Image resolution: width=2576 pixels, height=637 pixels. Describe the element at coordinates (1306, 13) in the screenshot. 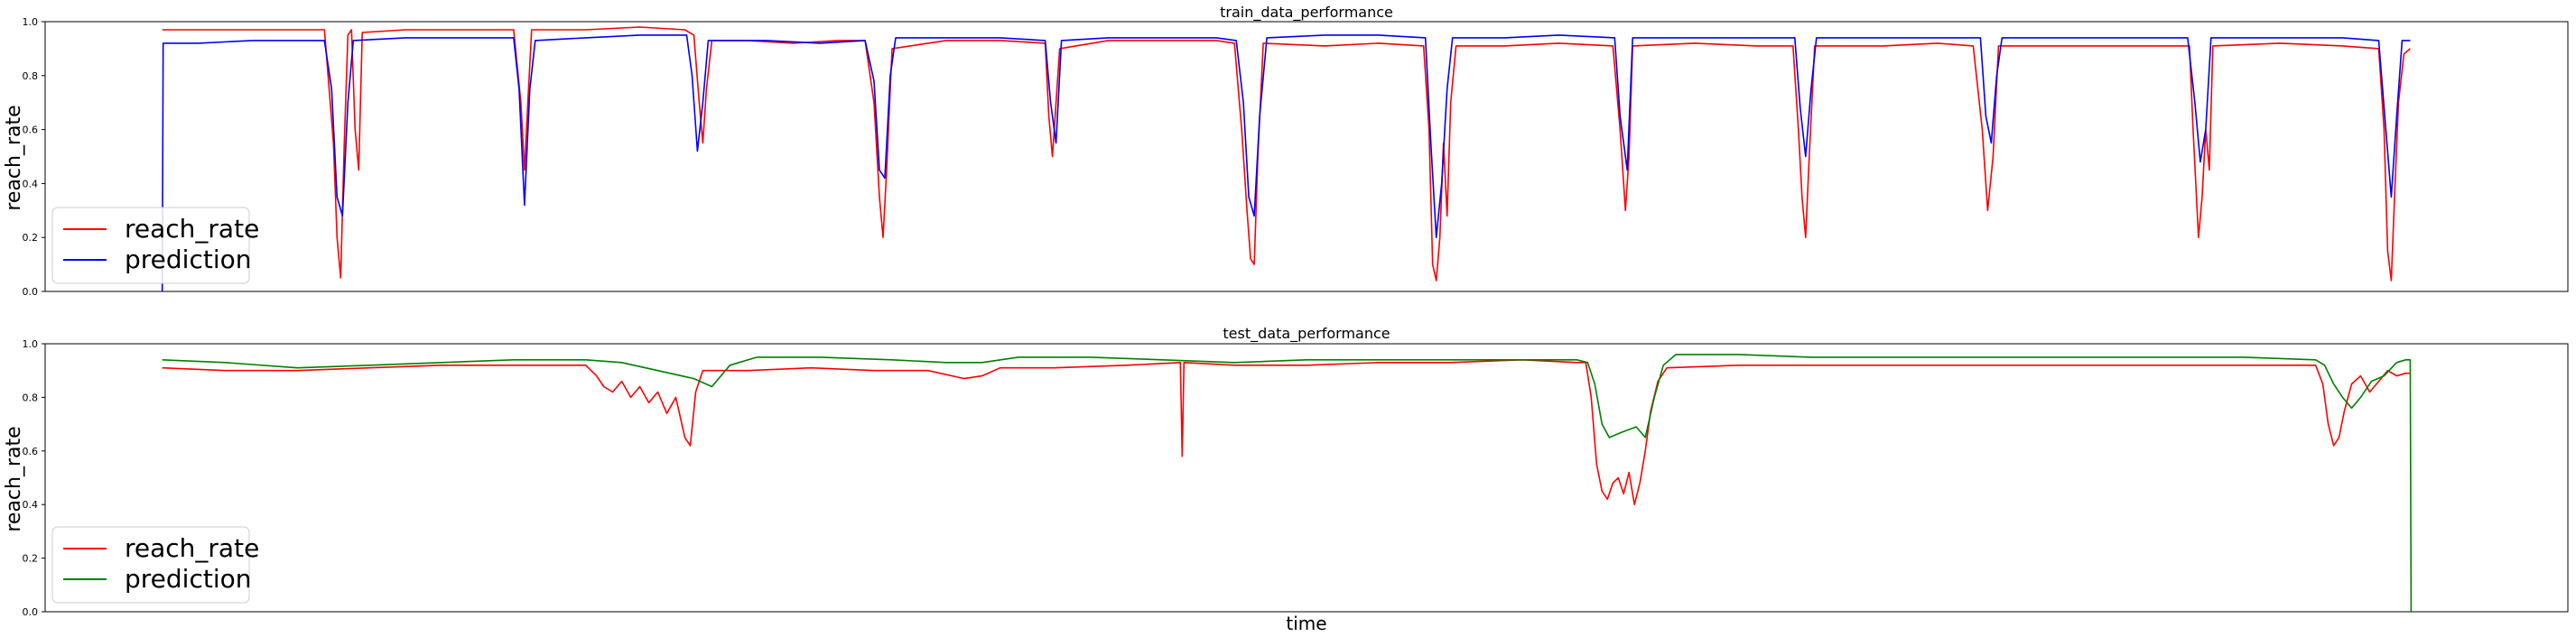

I see `chart-title: train_data_performance` at that location.